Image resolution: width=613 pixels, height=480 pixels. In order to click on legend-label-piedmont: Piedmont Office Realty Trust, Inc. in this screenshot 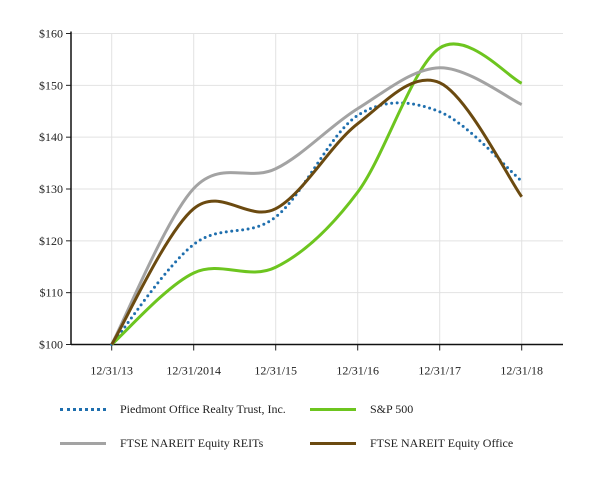, I will do `click(203, 409)`.